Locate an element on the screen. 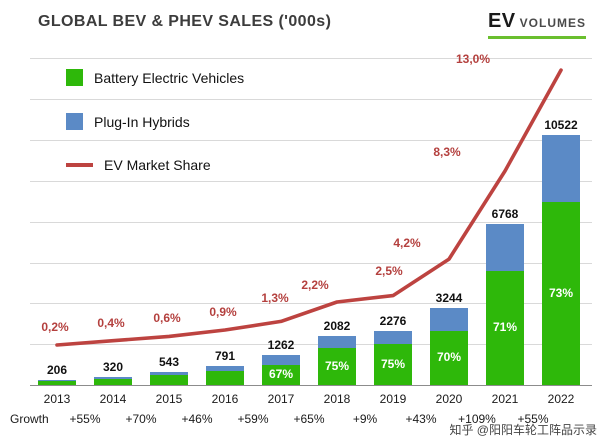 This screenshot has width=600, height=442. x-axis-year-label: 2022 is located at coordinates (561, 399).